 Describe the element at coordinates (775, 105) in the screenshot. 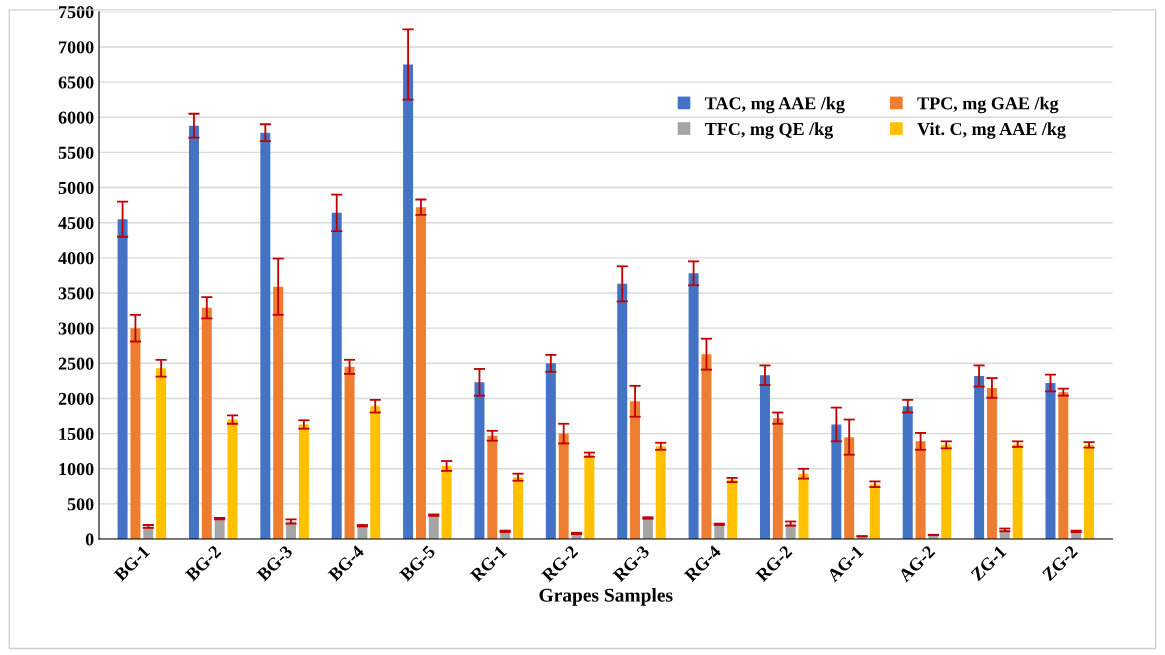

I see `legend-label: TAC, mg AAE /kg` at that location.